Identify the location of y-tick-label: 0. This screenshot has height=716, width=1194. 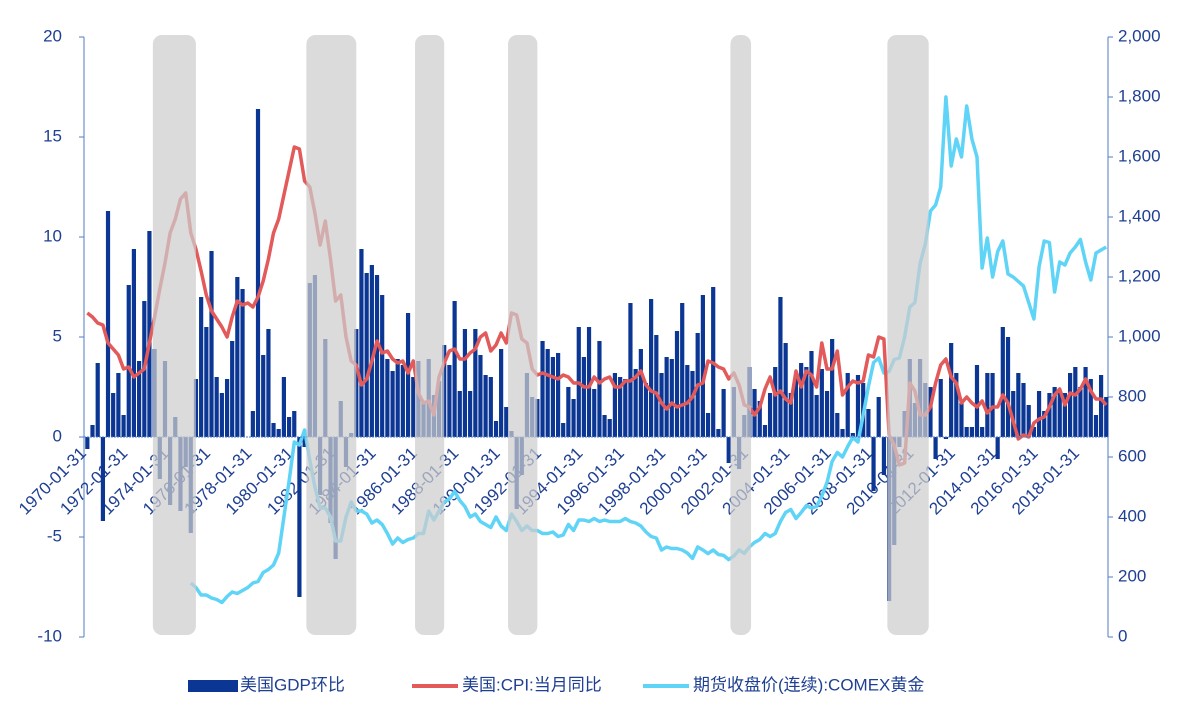
(57, 435).